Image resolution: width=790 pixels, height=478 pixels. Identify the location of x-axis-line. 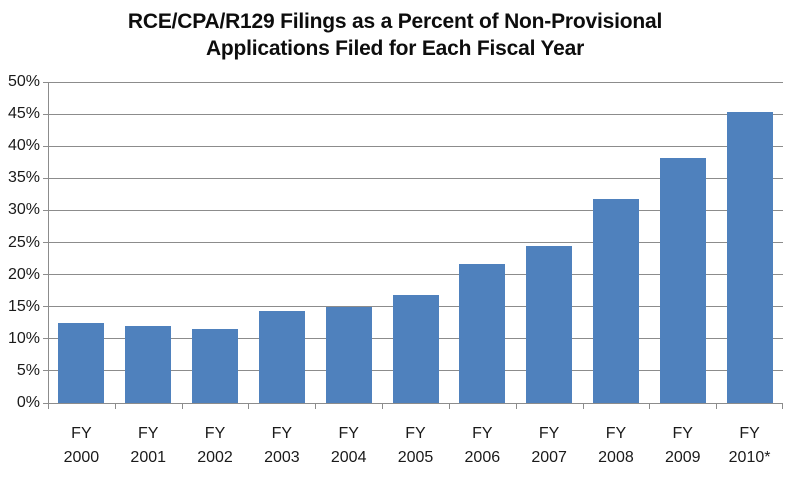
(415, 403).